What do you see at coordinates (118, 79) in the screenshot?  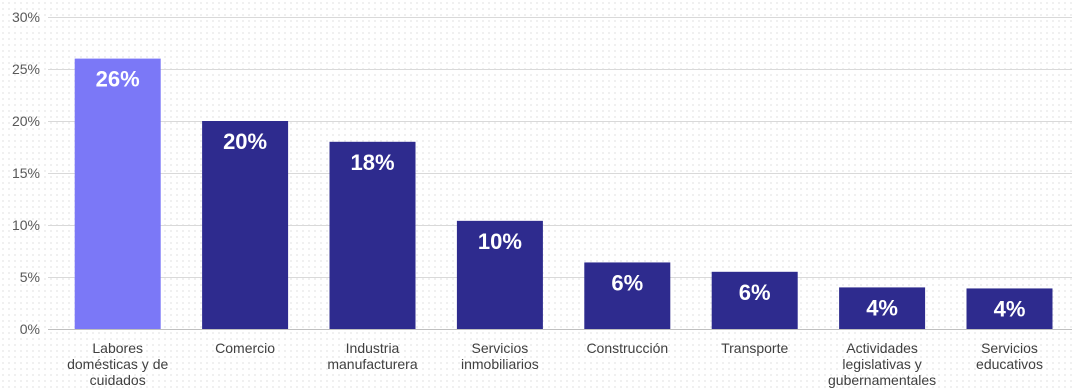 I see `data-label: 26%` at bounding box center [118, 79].